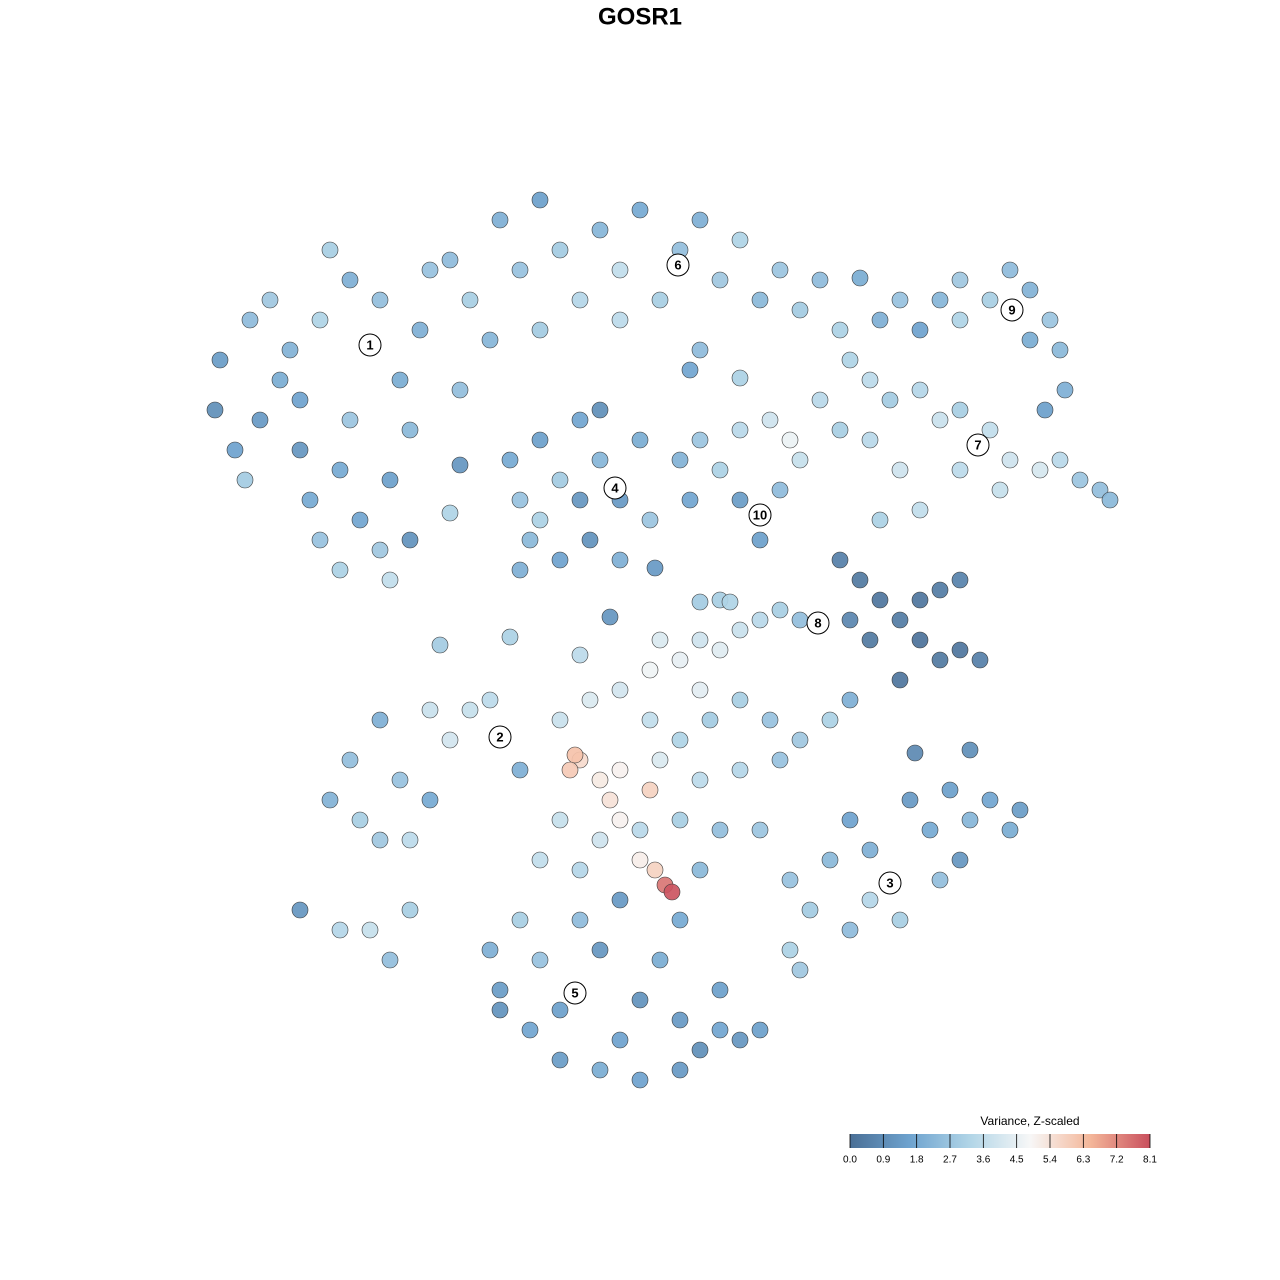  I want to click on cluster-label: 7, so click(977, 444).